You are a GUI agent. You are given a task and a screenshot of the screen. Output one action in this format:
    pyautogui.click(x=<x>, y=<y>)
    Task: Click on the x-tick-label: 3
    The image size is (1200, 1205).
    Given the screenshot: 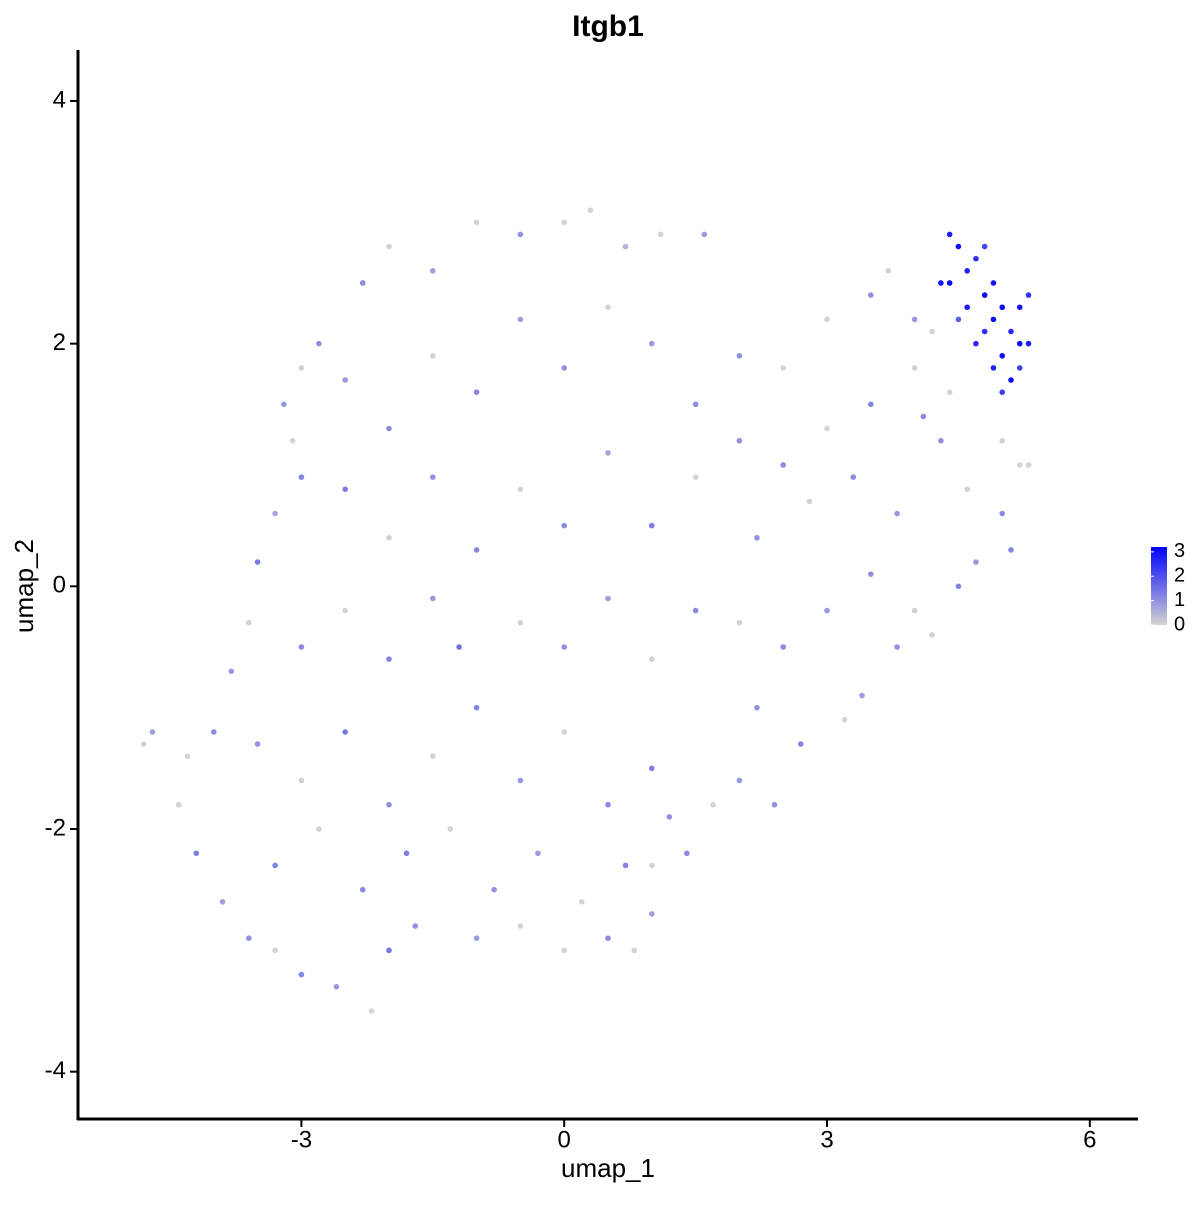 What is the action you would take?
    pyautogui.click(x=826, y=1139)
    